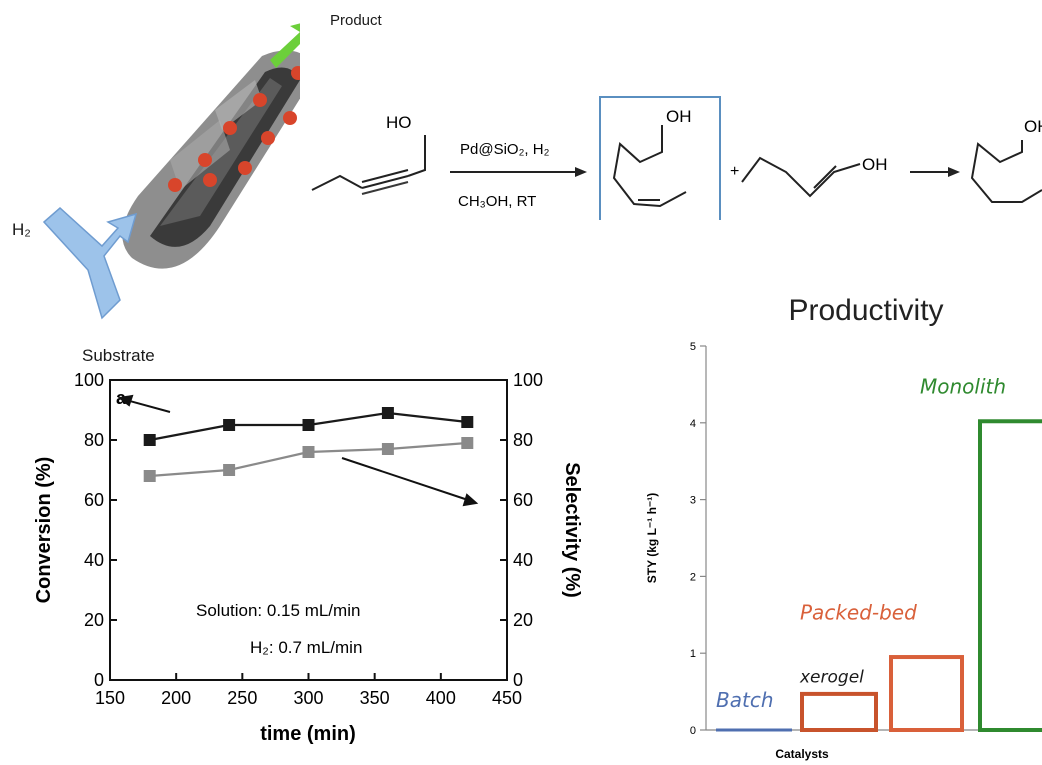 This screenshot has width=1042, height=765. Describe the element at coordinates (734, 171) in the screenshot. I see `plus-sign: +` at that location.